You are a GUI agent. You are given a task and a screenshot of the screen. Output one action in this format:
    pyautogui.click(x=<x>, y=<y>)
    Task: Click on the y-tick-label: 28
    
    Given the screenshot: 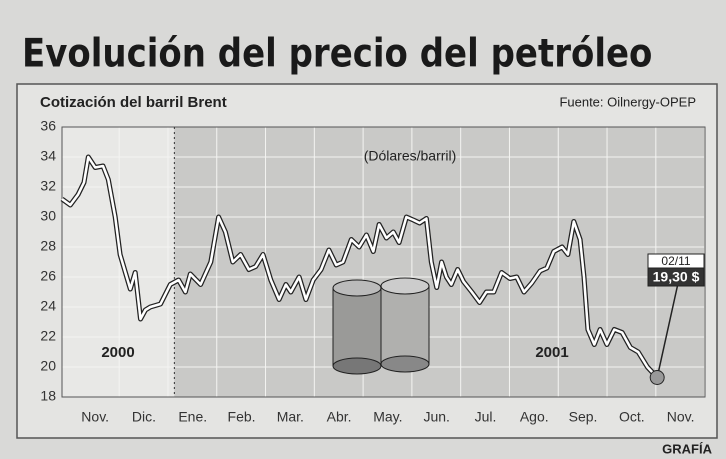 What is the action you would take?
    pyautogui.click(x=48, y=246)
    